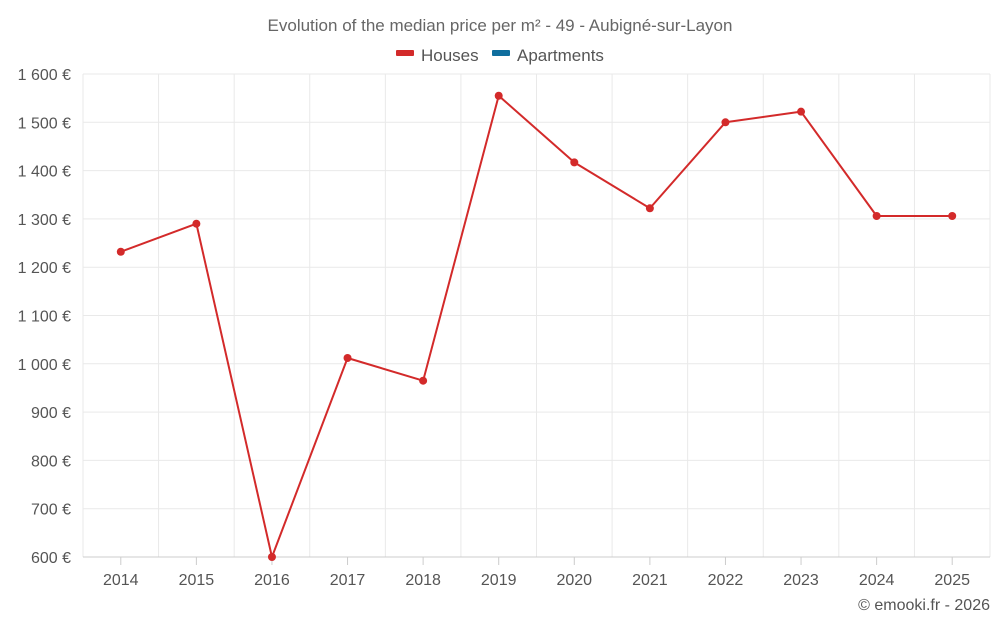 This screenshot has height=625, width=1000. What do you see at coordinates (574, 580) in the screenshot?
I see `x-tick-label: 2020` at bounding box center [574, 580].